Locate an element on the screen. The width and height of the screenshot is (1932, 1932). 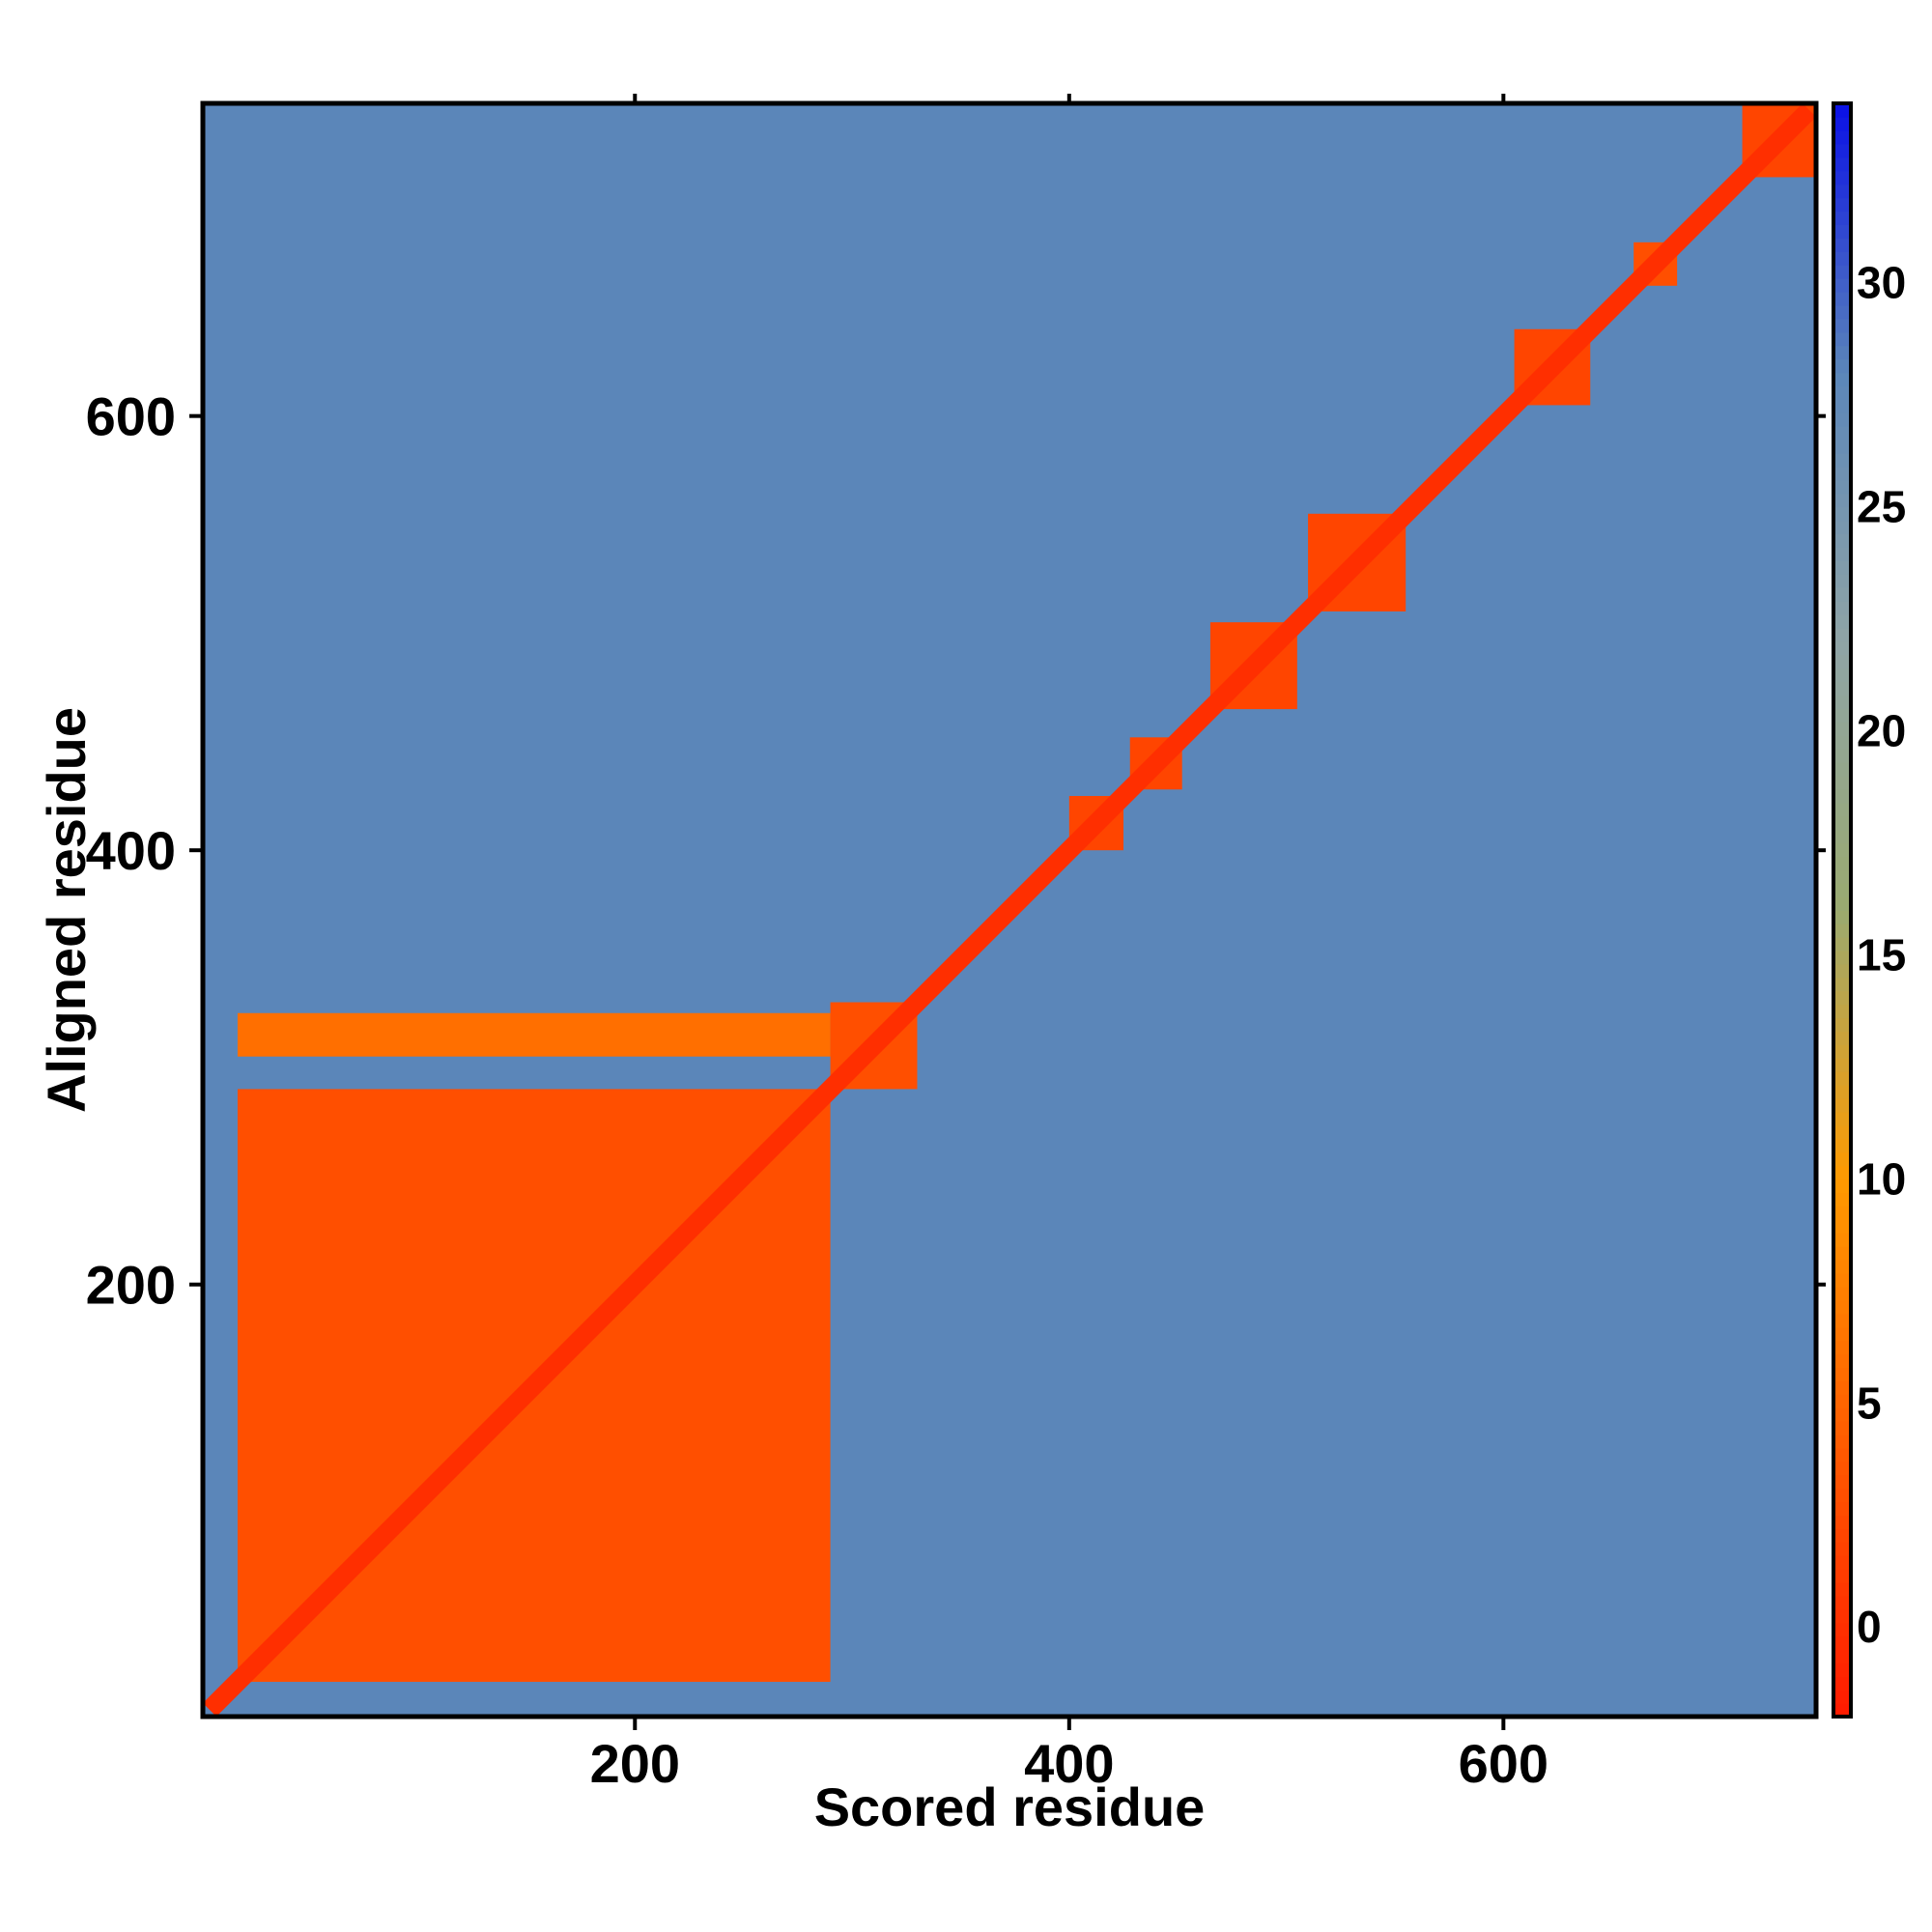
y-tick-label: 200 is located at coordinates (131, 1285).